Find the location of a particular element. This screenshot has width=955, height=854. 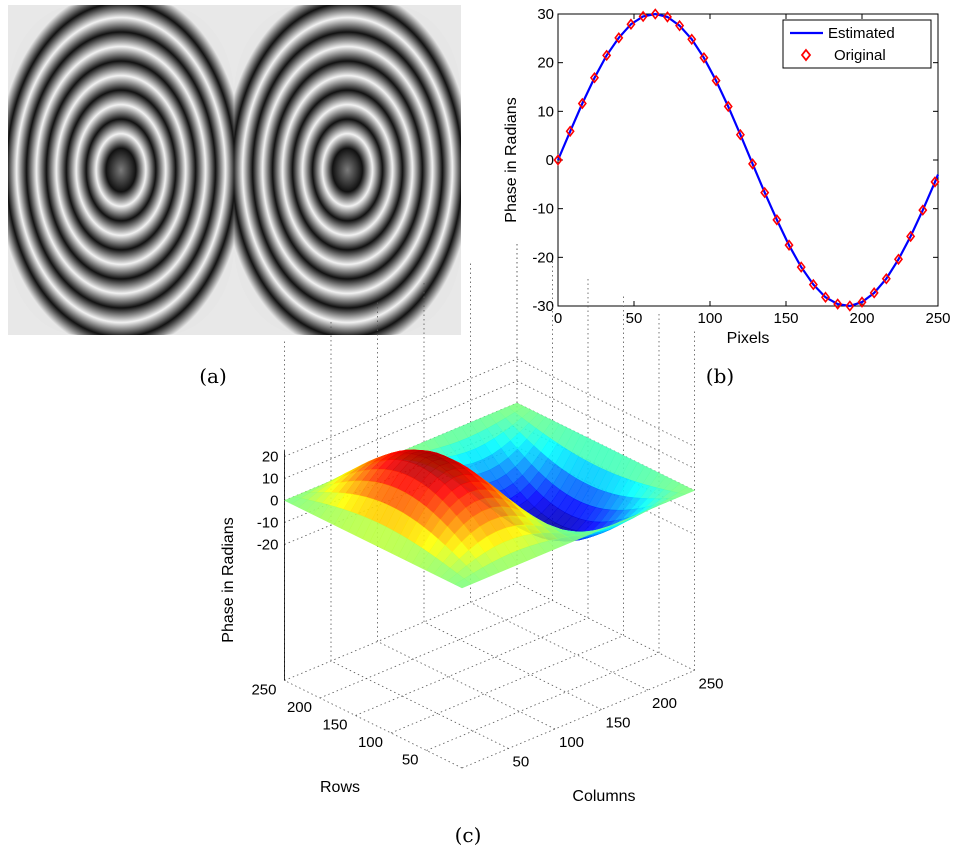

z-tick-label: -20 is located at coordinates (268, 545).